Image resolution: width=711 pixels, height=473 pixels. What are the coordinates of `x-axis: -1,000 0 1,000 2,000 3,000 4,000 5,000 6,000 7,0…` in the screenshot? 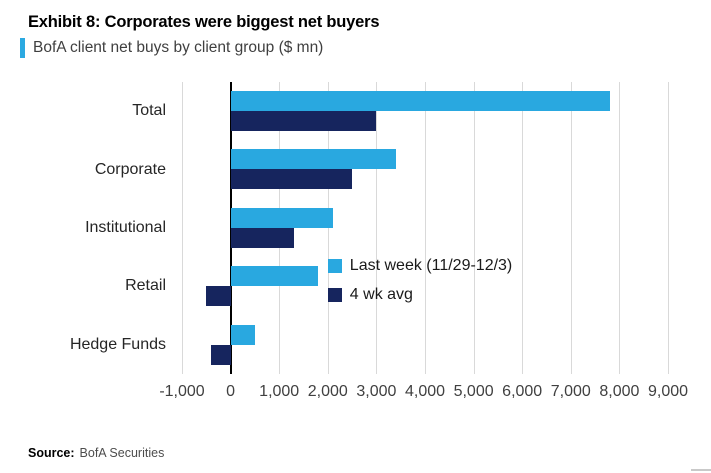 It's located at (423, 395).